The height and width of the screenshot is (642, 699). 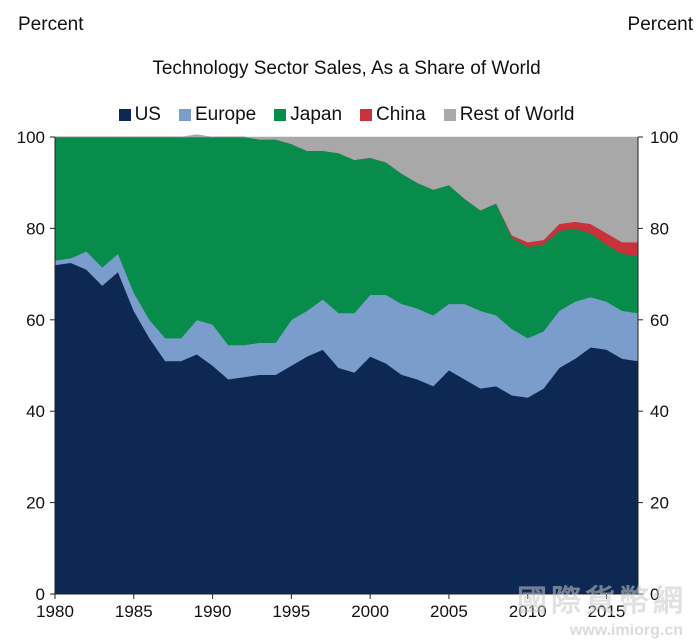 What do you see at coordinates (36, 366) in the screenshot?
I see `y-axis-left-ticks: 0 20 40 60 80 100` at bounding box center [36, 366].